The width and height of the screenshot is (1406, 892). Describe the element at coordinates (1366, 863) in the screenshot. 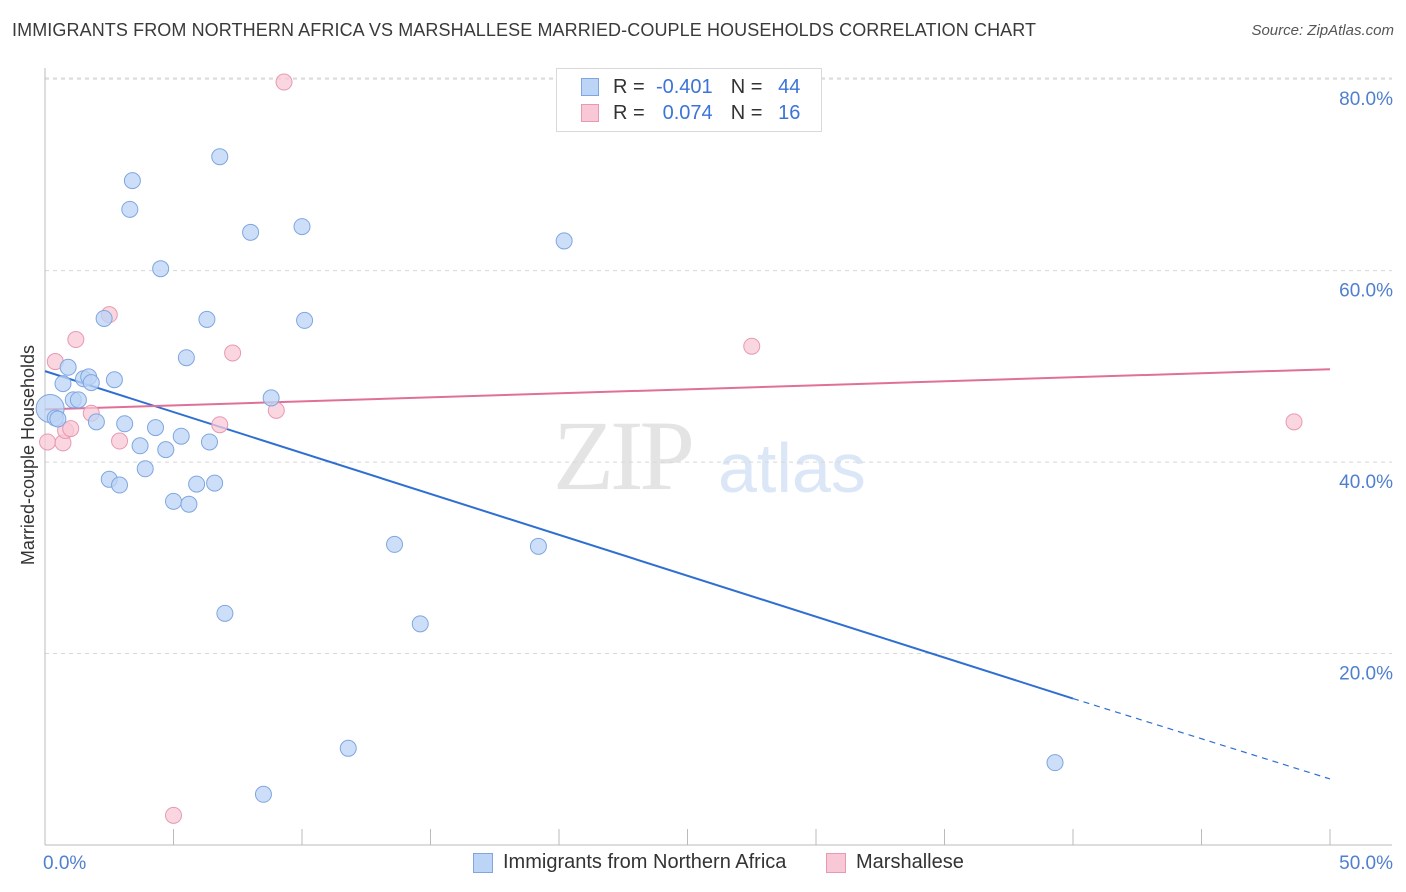

I see `x-tick-label: 50.0%` at that location.